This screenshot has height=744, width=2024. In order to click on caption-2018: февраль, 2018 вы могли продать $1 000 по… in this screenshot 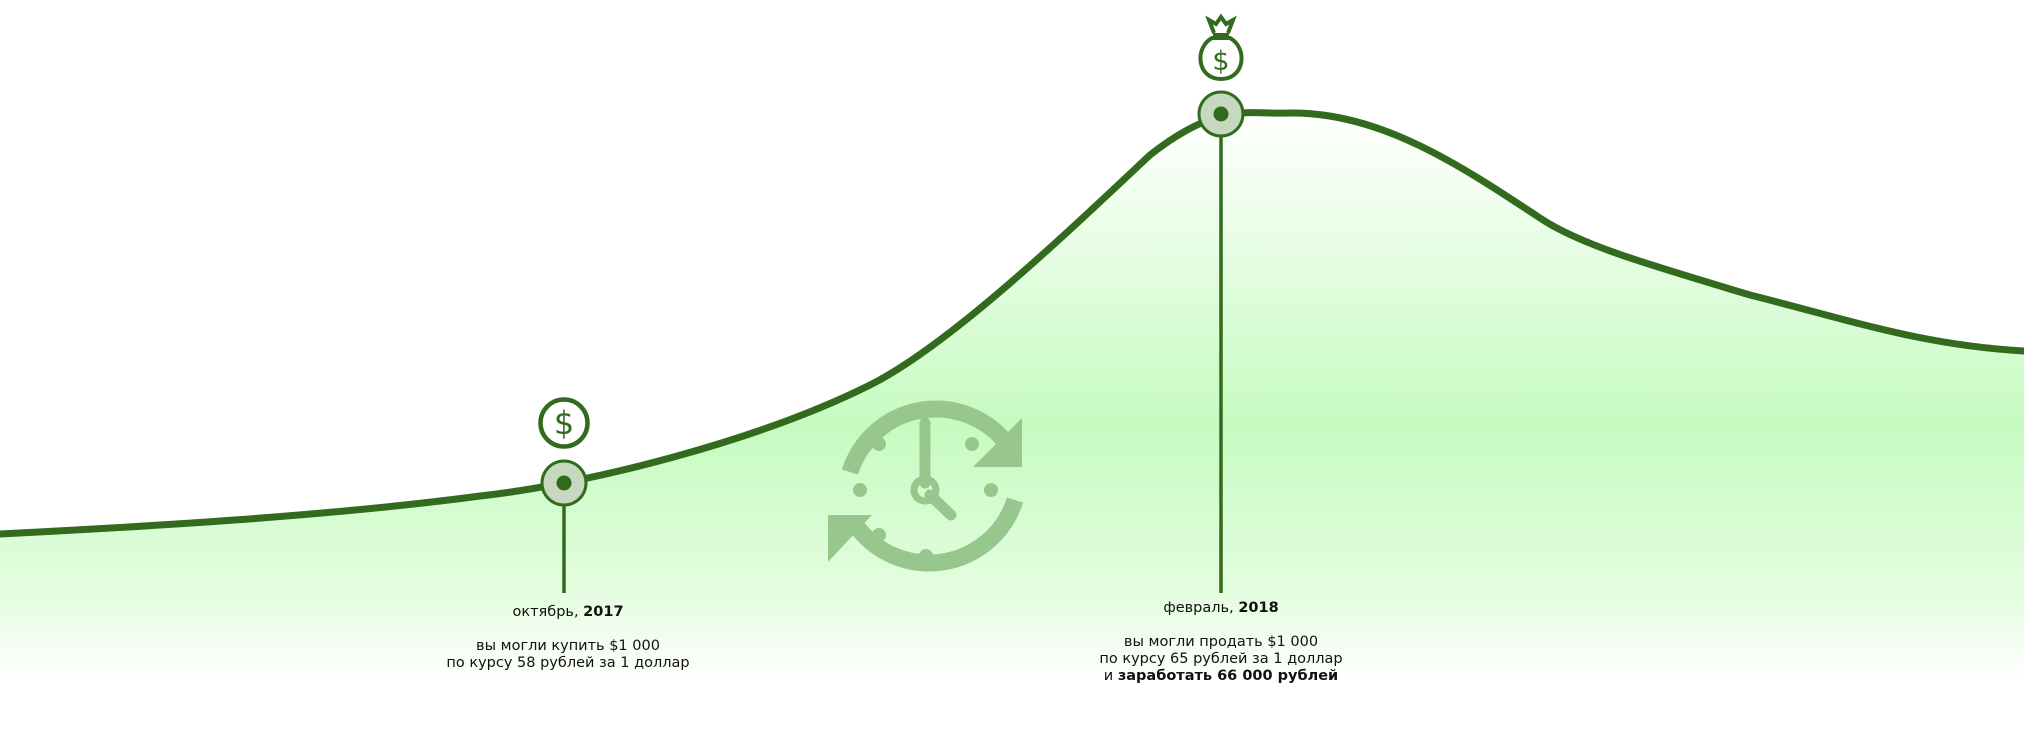, I will do `click(1221, 642)`.